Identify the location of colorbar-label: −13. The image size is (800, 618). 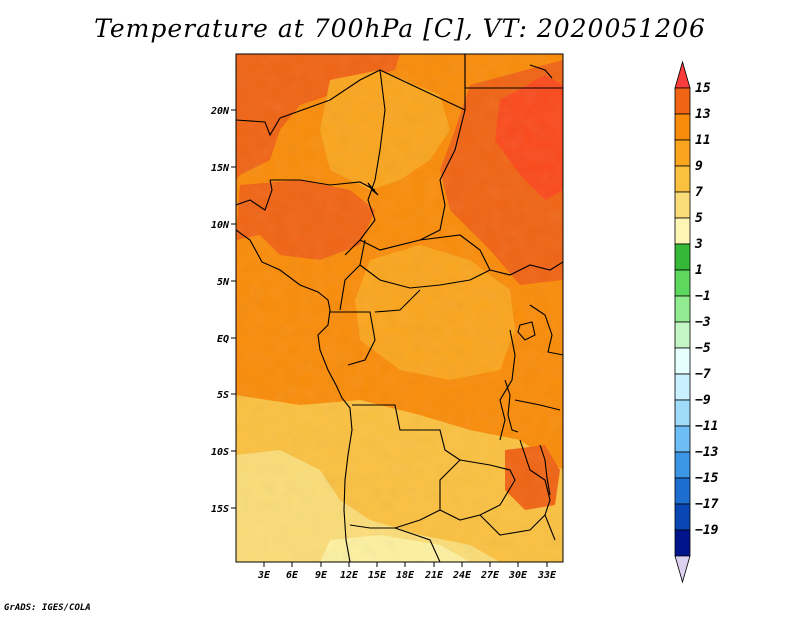
(707, 452).